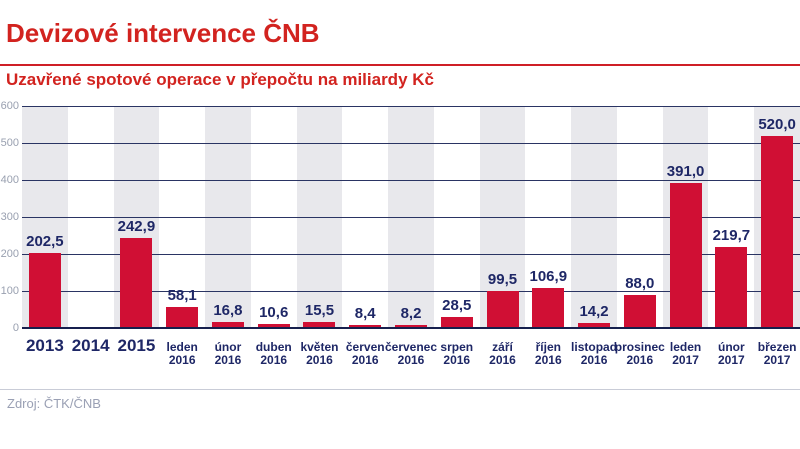  Describe the element at coordinates (182, 295) in the screenshot. I see `bar-value-label: 58,1` at that location.